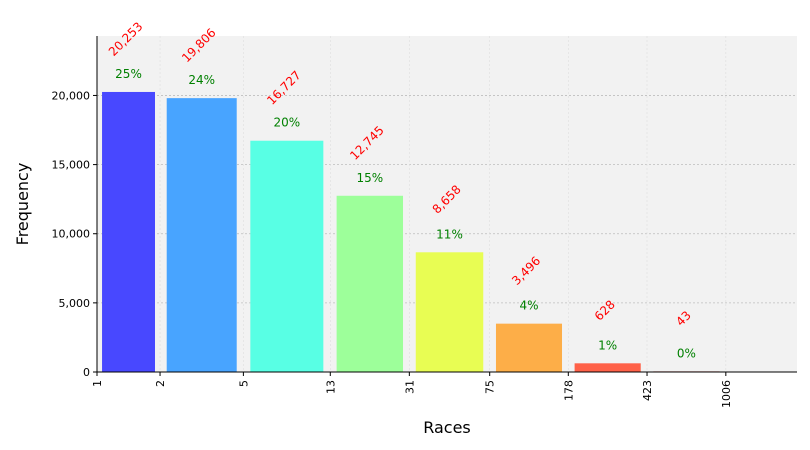 The width and height of the screenshot is (810, 450). Describe the element at coordinates (490, 387) in the screenshot. I see `x-tick-label: 75` at that location.